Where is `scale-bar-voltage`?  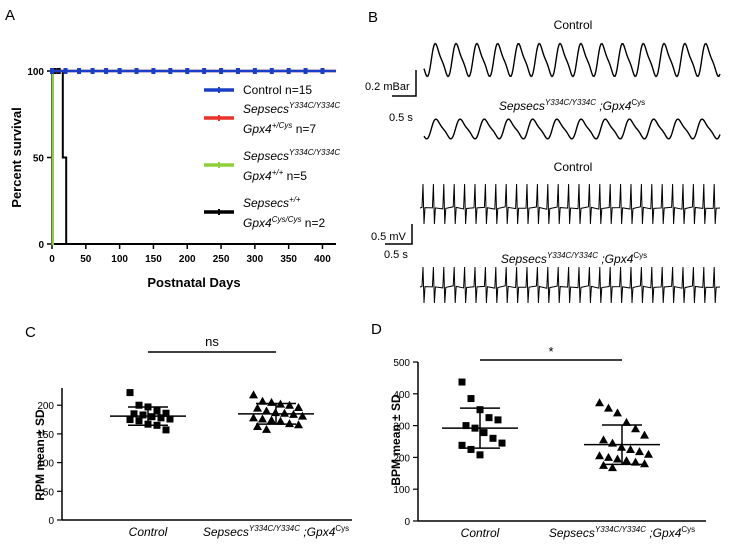 scale-bar-voltage is located at coordinates (399, 234).